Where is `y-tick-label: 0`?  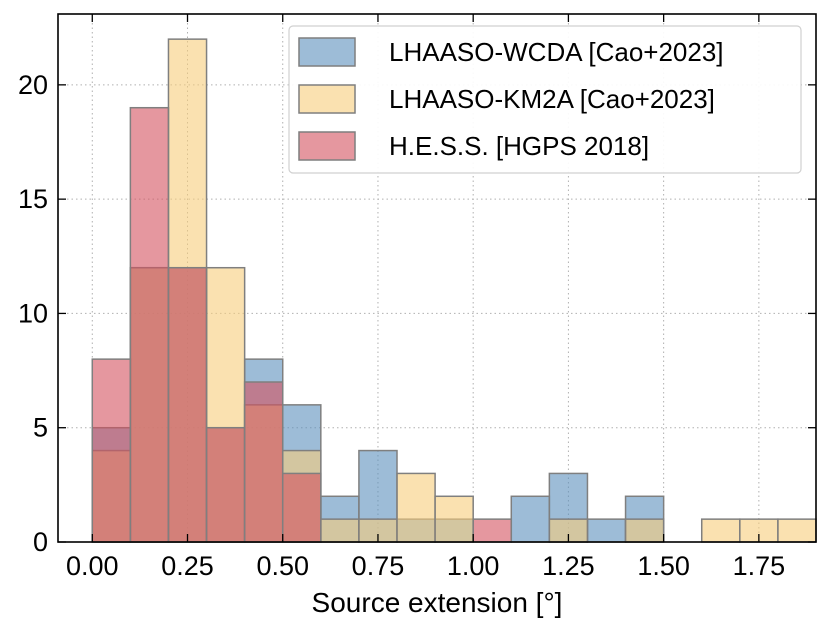
y-tick-label: 0 is located at coordinates (40, 542).